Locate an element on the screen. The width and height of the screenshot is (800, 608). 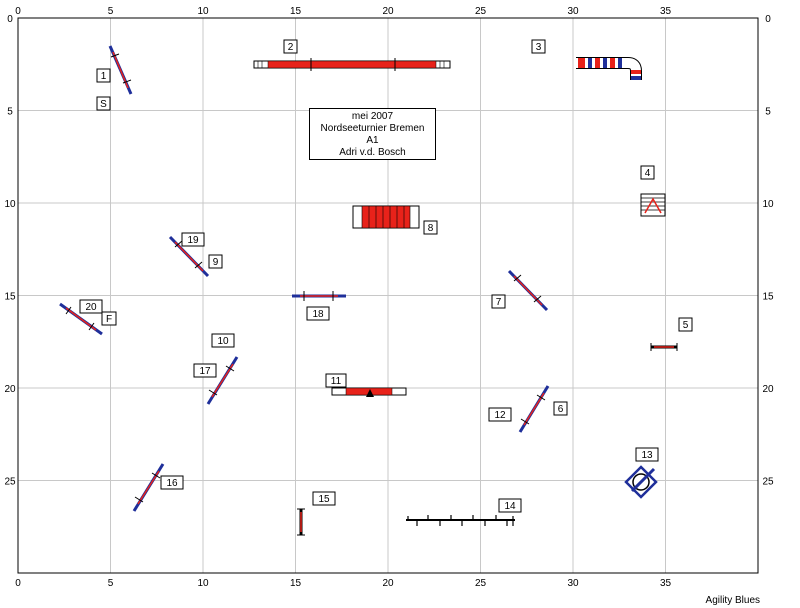
svg-text: 13 is located at coordinates (647, 455).